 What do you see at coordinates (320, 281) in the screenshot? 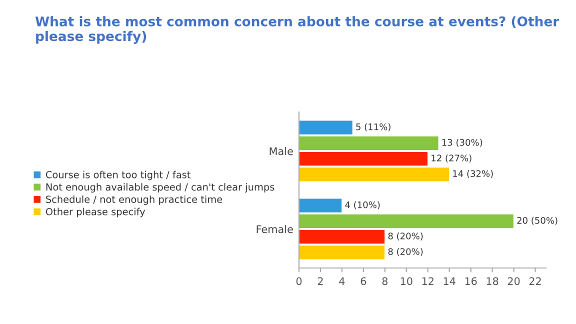
I see `x-tick-label: 2` at bounding box center [320, 281].